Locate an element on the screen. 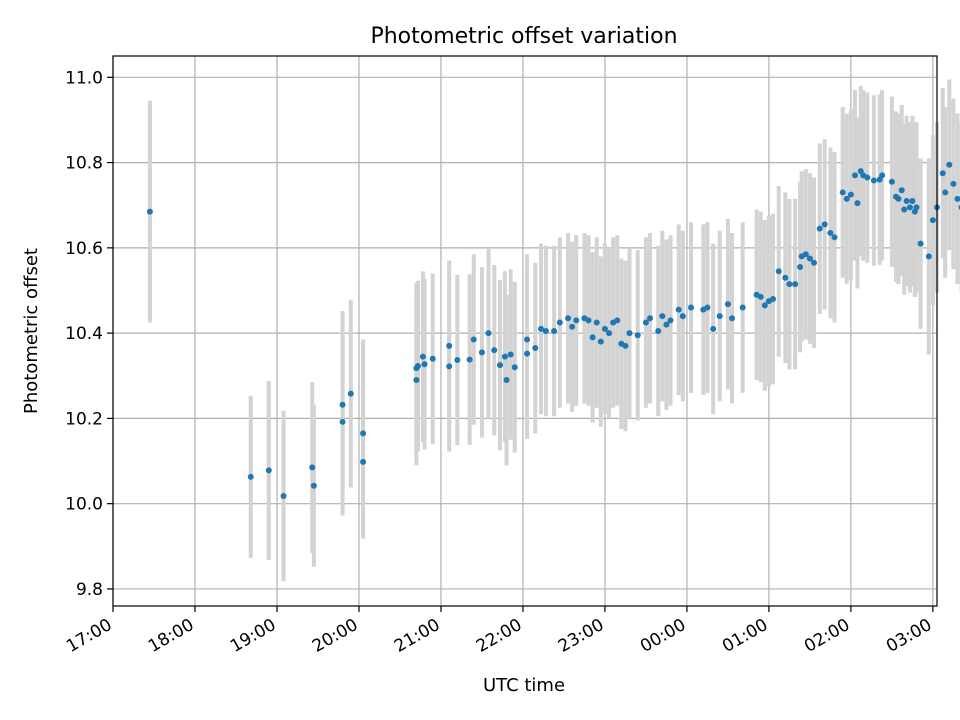 The width and height of the screenshot is (960, 720). y-tick-label: 9.8 is located at coordinates (89, 590).